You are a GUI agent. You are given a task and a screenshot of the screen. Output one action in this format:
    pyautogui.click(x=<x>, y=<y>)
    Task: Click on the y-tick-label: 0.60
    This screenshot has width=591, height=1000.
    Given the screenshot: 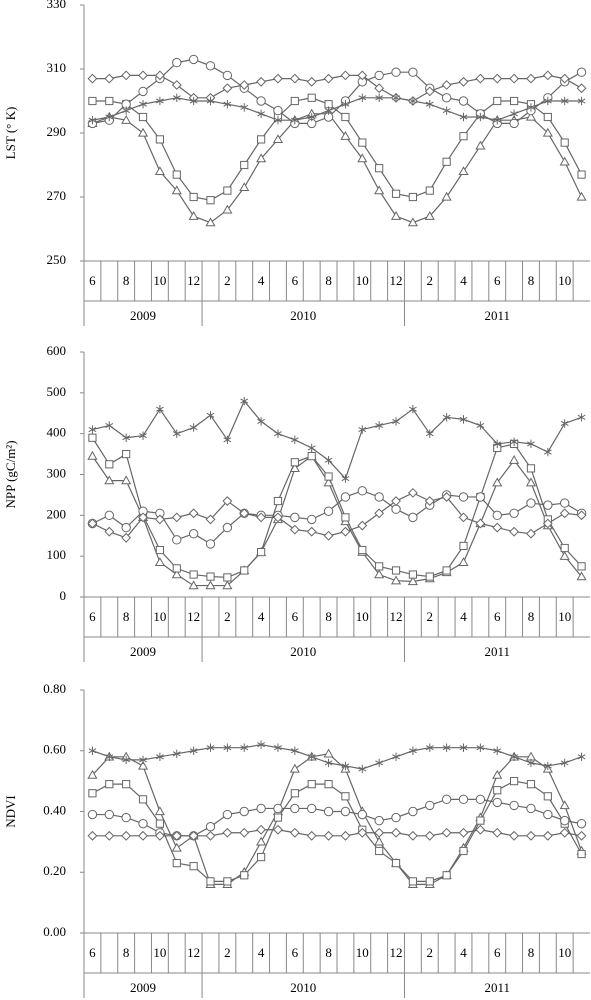 What is the action you would take?
    pyautogui.click(x=54, y=749)
    